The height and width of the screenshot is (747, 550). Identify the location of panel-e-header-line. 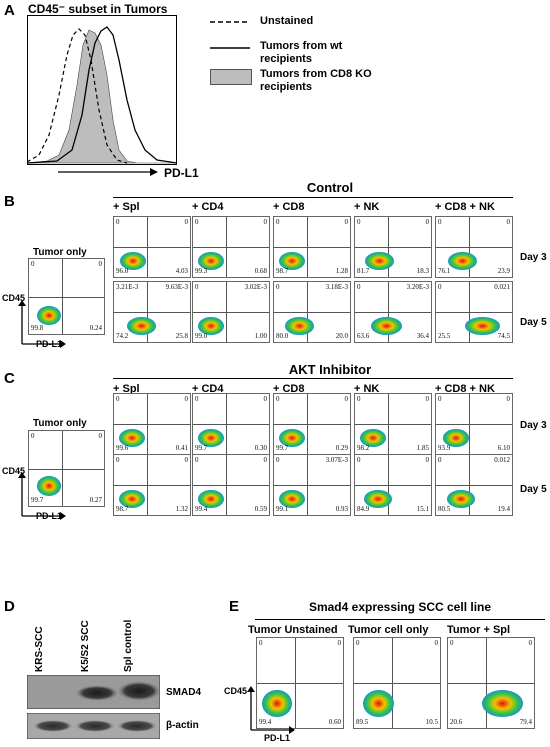
(400, 619).